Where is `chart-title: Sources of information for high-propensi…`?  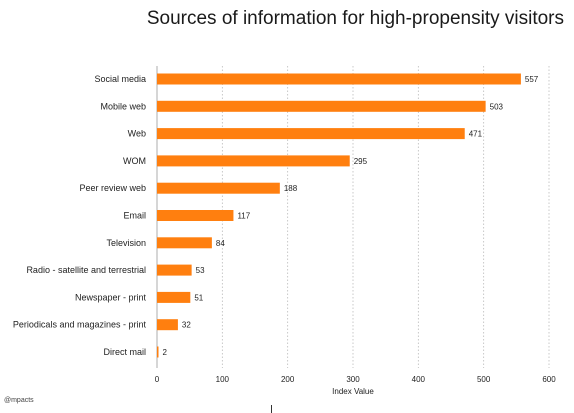 chart-title: Sources of information for high-propensi… is located at coordinates (355, 18).